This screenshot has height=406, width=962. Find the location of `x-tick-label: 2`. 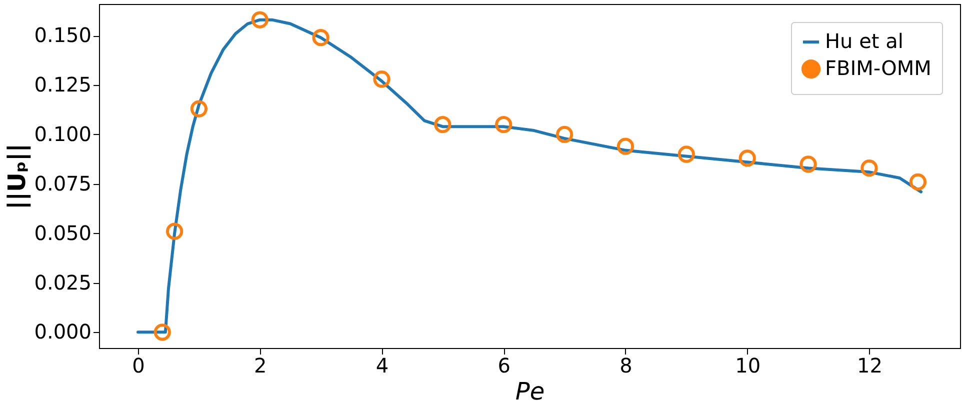

x-tick-label: 2 is located at coordinates (260, 366).